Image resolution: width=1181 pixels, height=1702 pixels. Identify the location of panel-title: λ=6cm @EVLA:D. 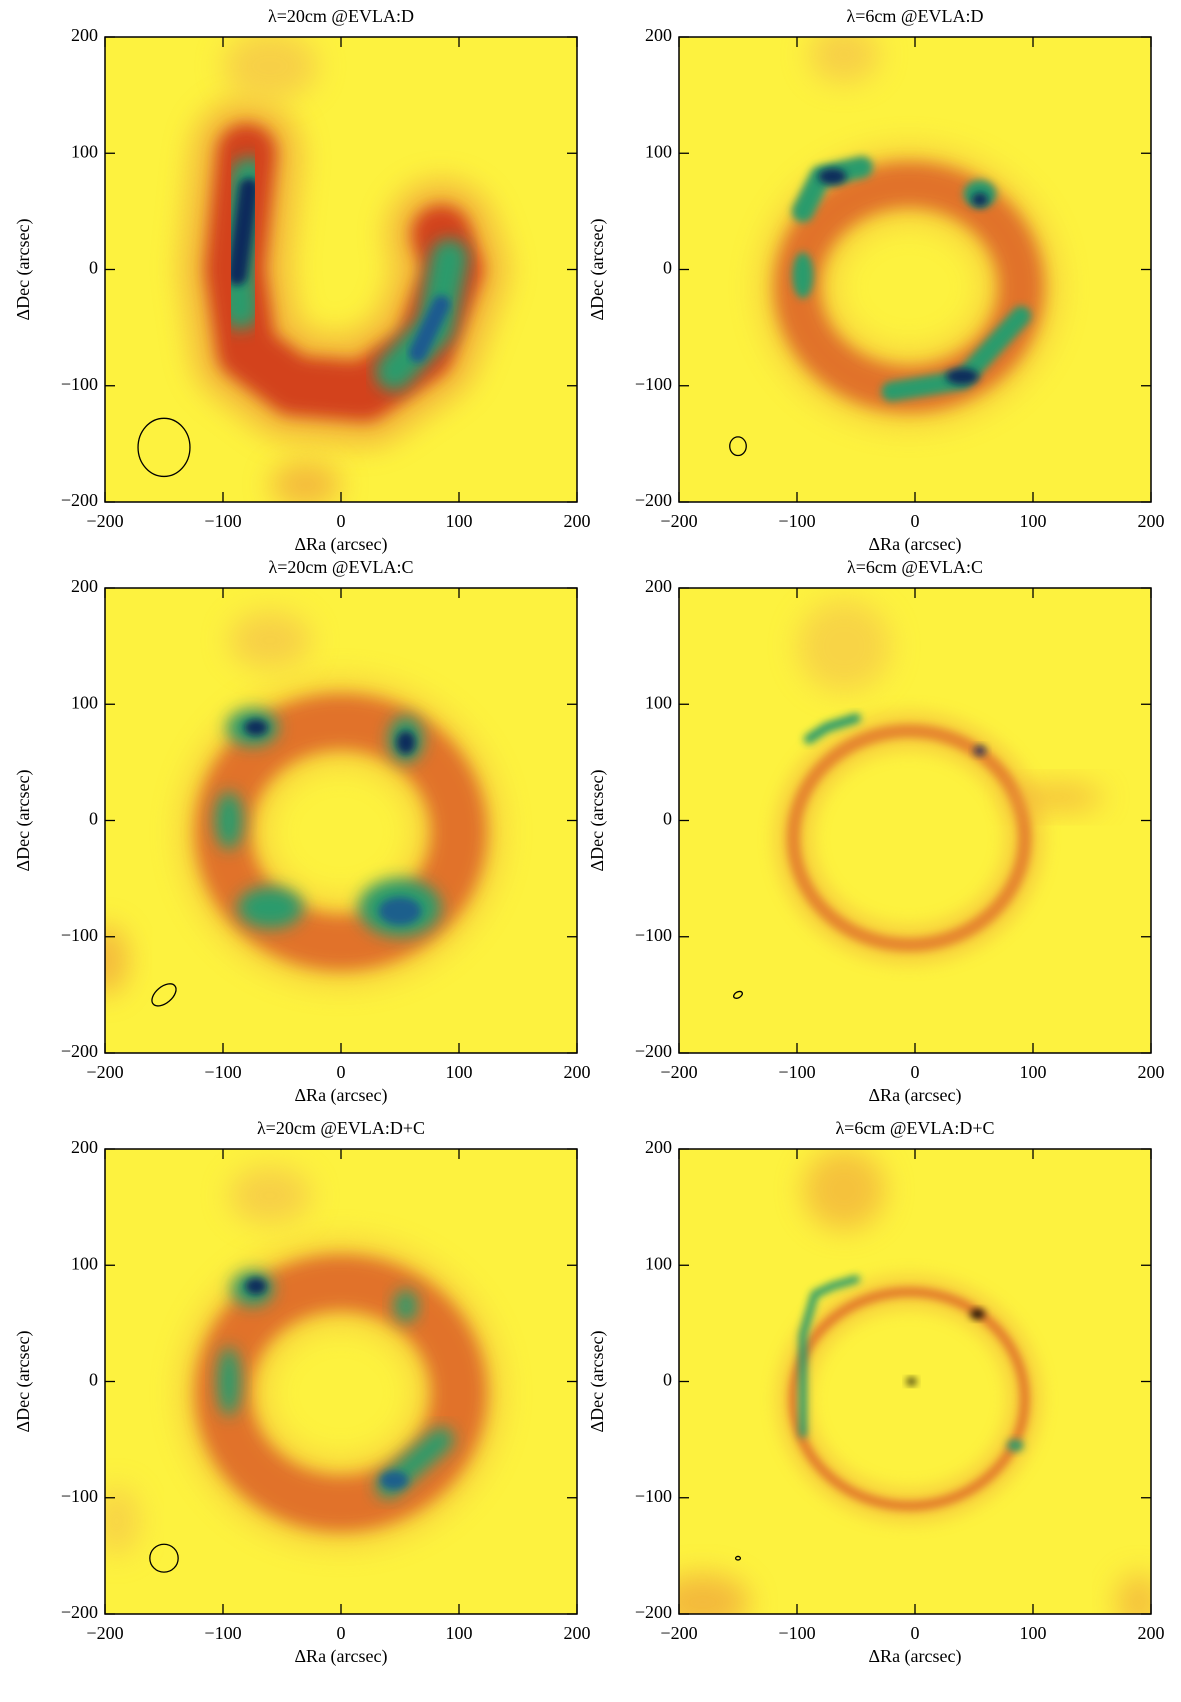
(915, 16).